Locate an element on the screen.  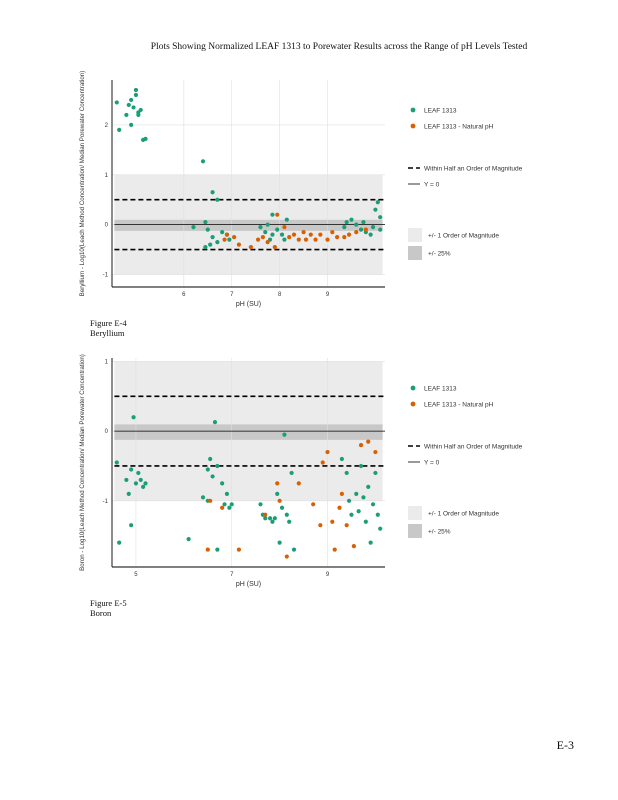
page-number: E-3 is located at coordinates (565, 745).